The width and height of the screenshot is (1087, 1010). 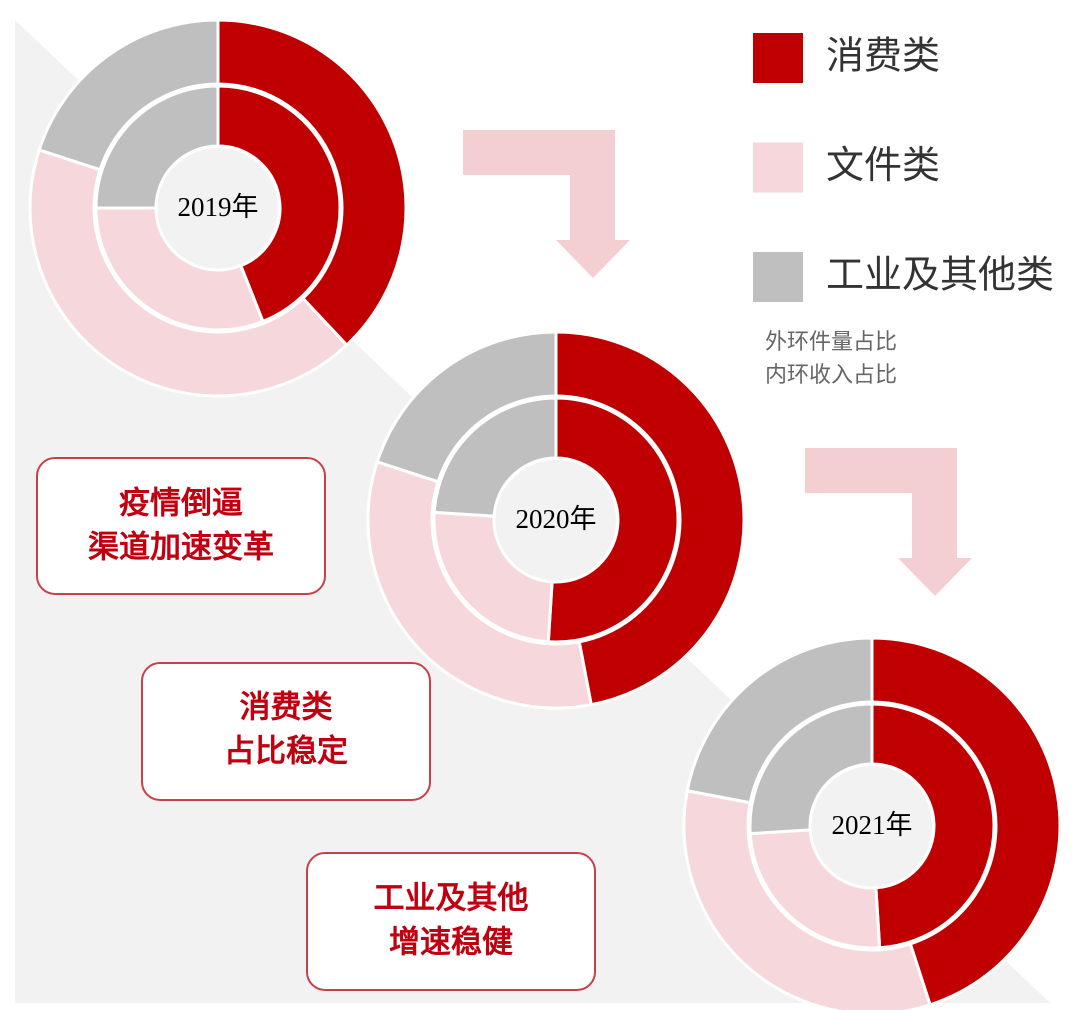 I want to click on callout: 消费类 占比稳定, so click(x=286, y=731).